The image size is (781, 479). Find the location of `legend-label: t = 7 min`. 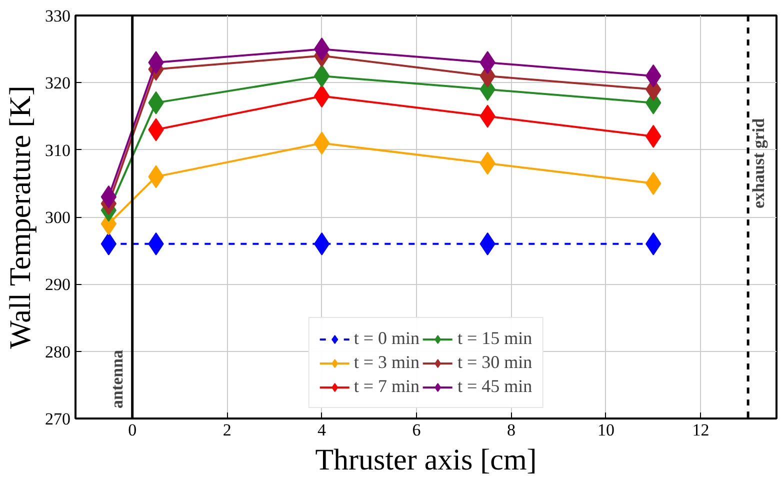

legend-label: t = 7 min is located at coordinates (387, 386).